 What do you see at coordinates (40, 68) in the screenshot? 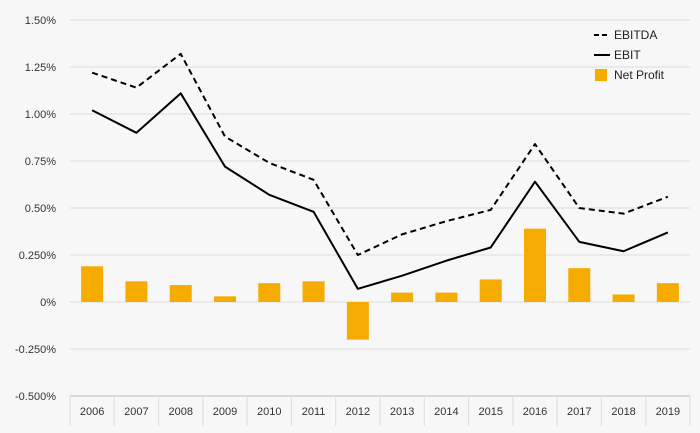
I see `y-tick-label: 1.25%` at bounding box center [40, 68].